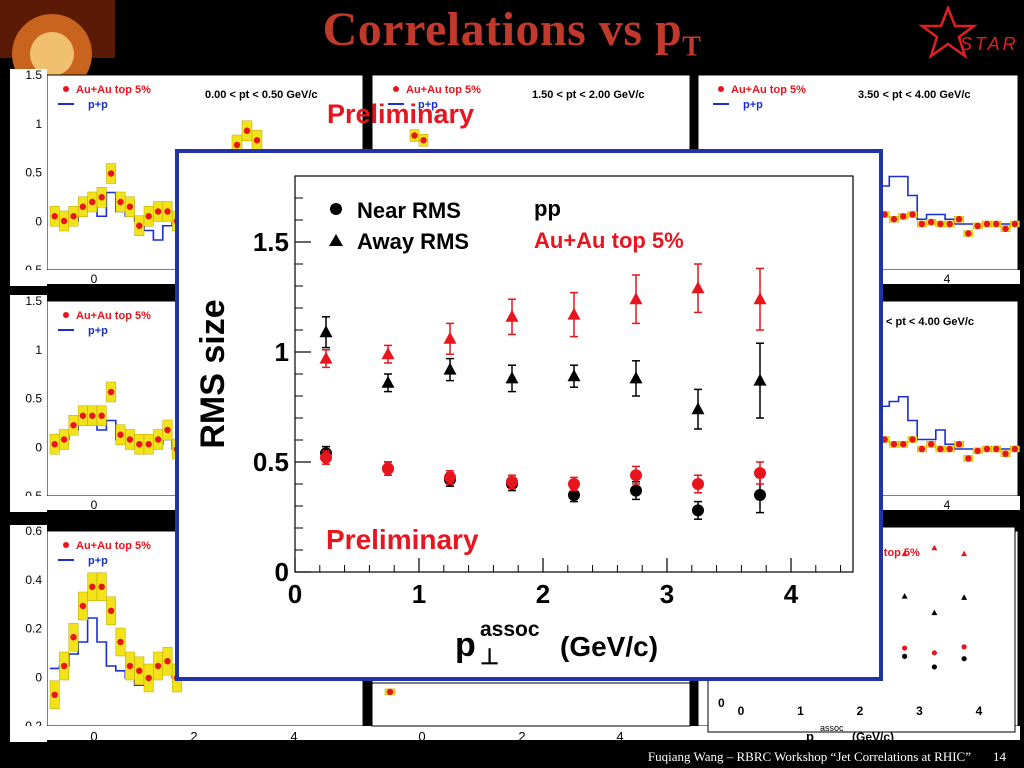  What do you see at coordinates (502, 29) in the screenshot?
I see `title-main: Correlations vs p` at bounding box center [502, 29].